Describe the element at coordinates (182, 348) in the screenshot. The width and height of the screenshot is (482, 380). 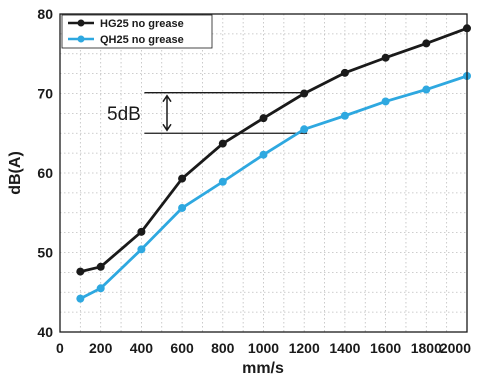
I see `x-tick-label: 600` at that location.